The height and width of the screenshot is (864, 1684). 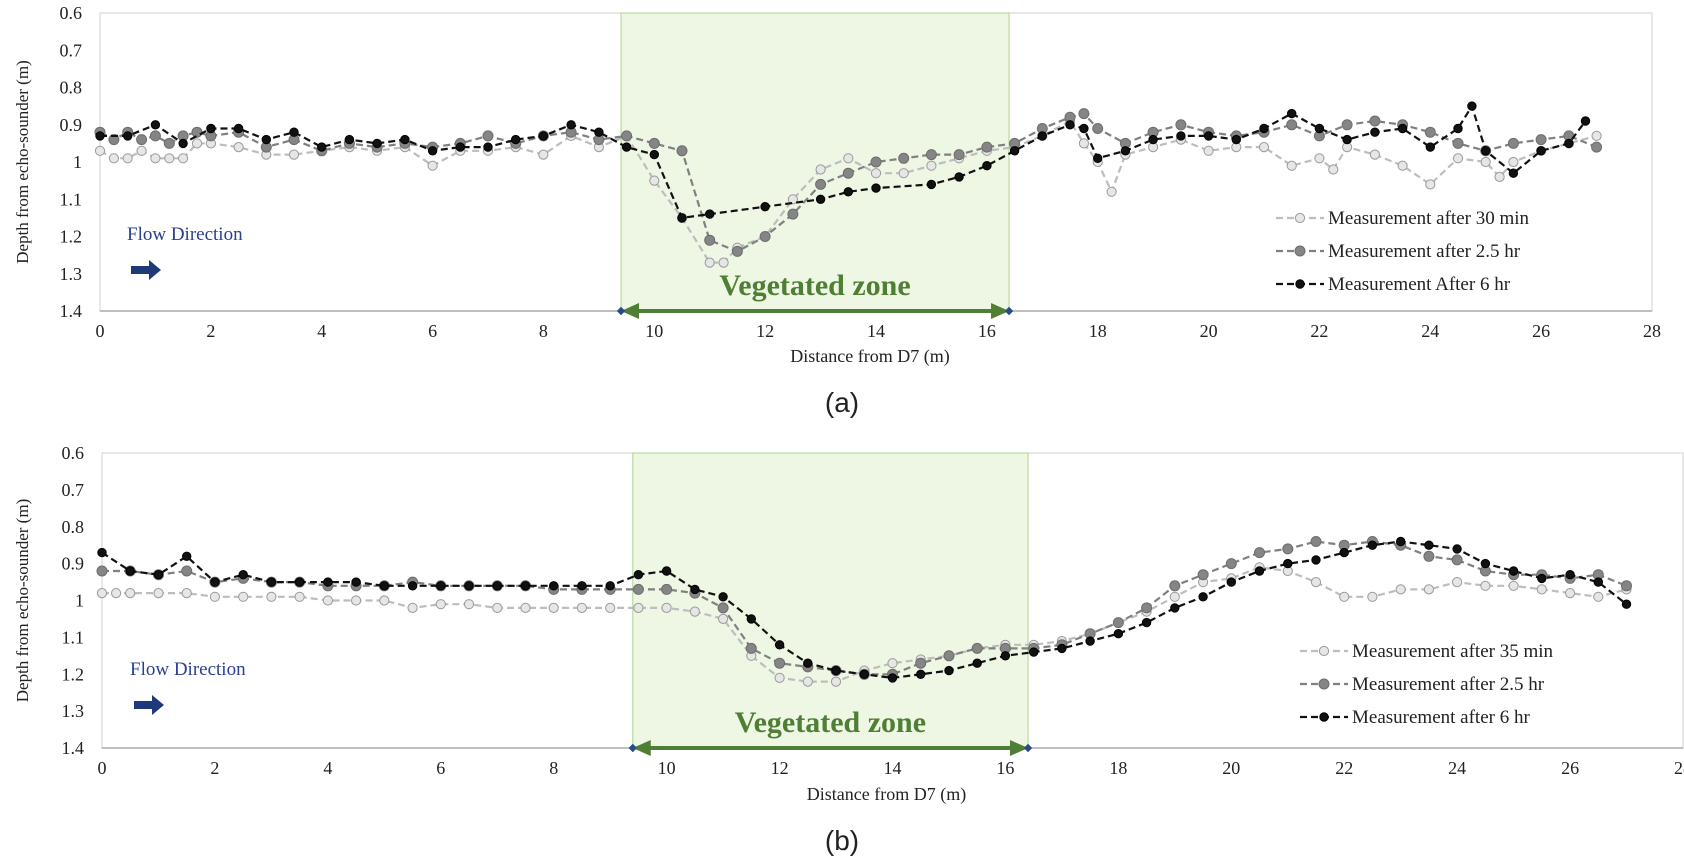 I want to click on y-tick-label: 1.3, so click(x=73, y=711).